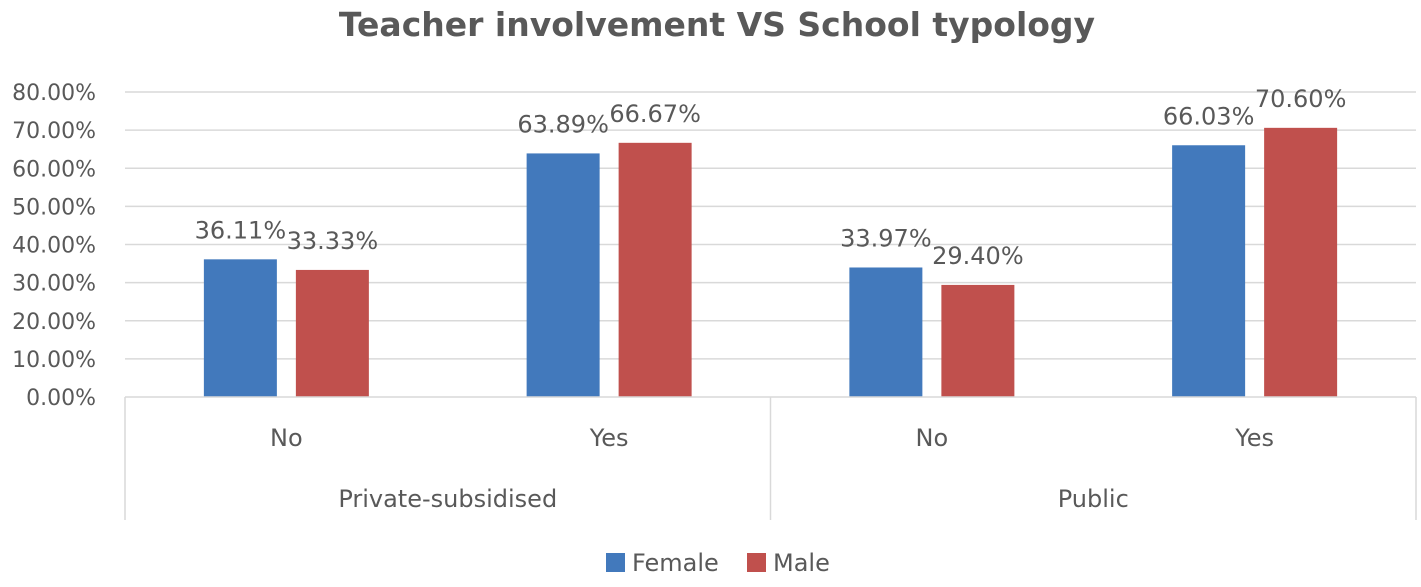 Image resolution: width=1421 pixels, height=587 pixels. I want to click on data-label: 66.67%, so click(655, 114).